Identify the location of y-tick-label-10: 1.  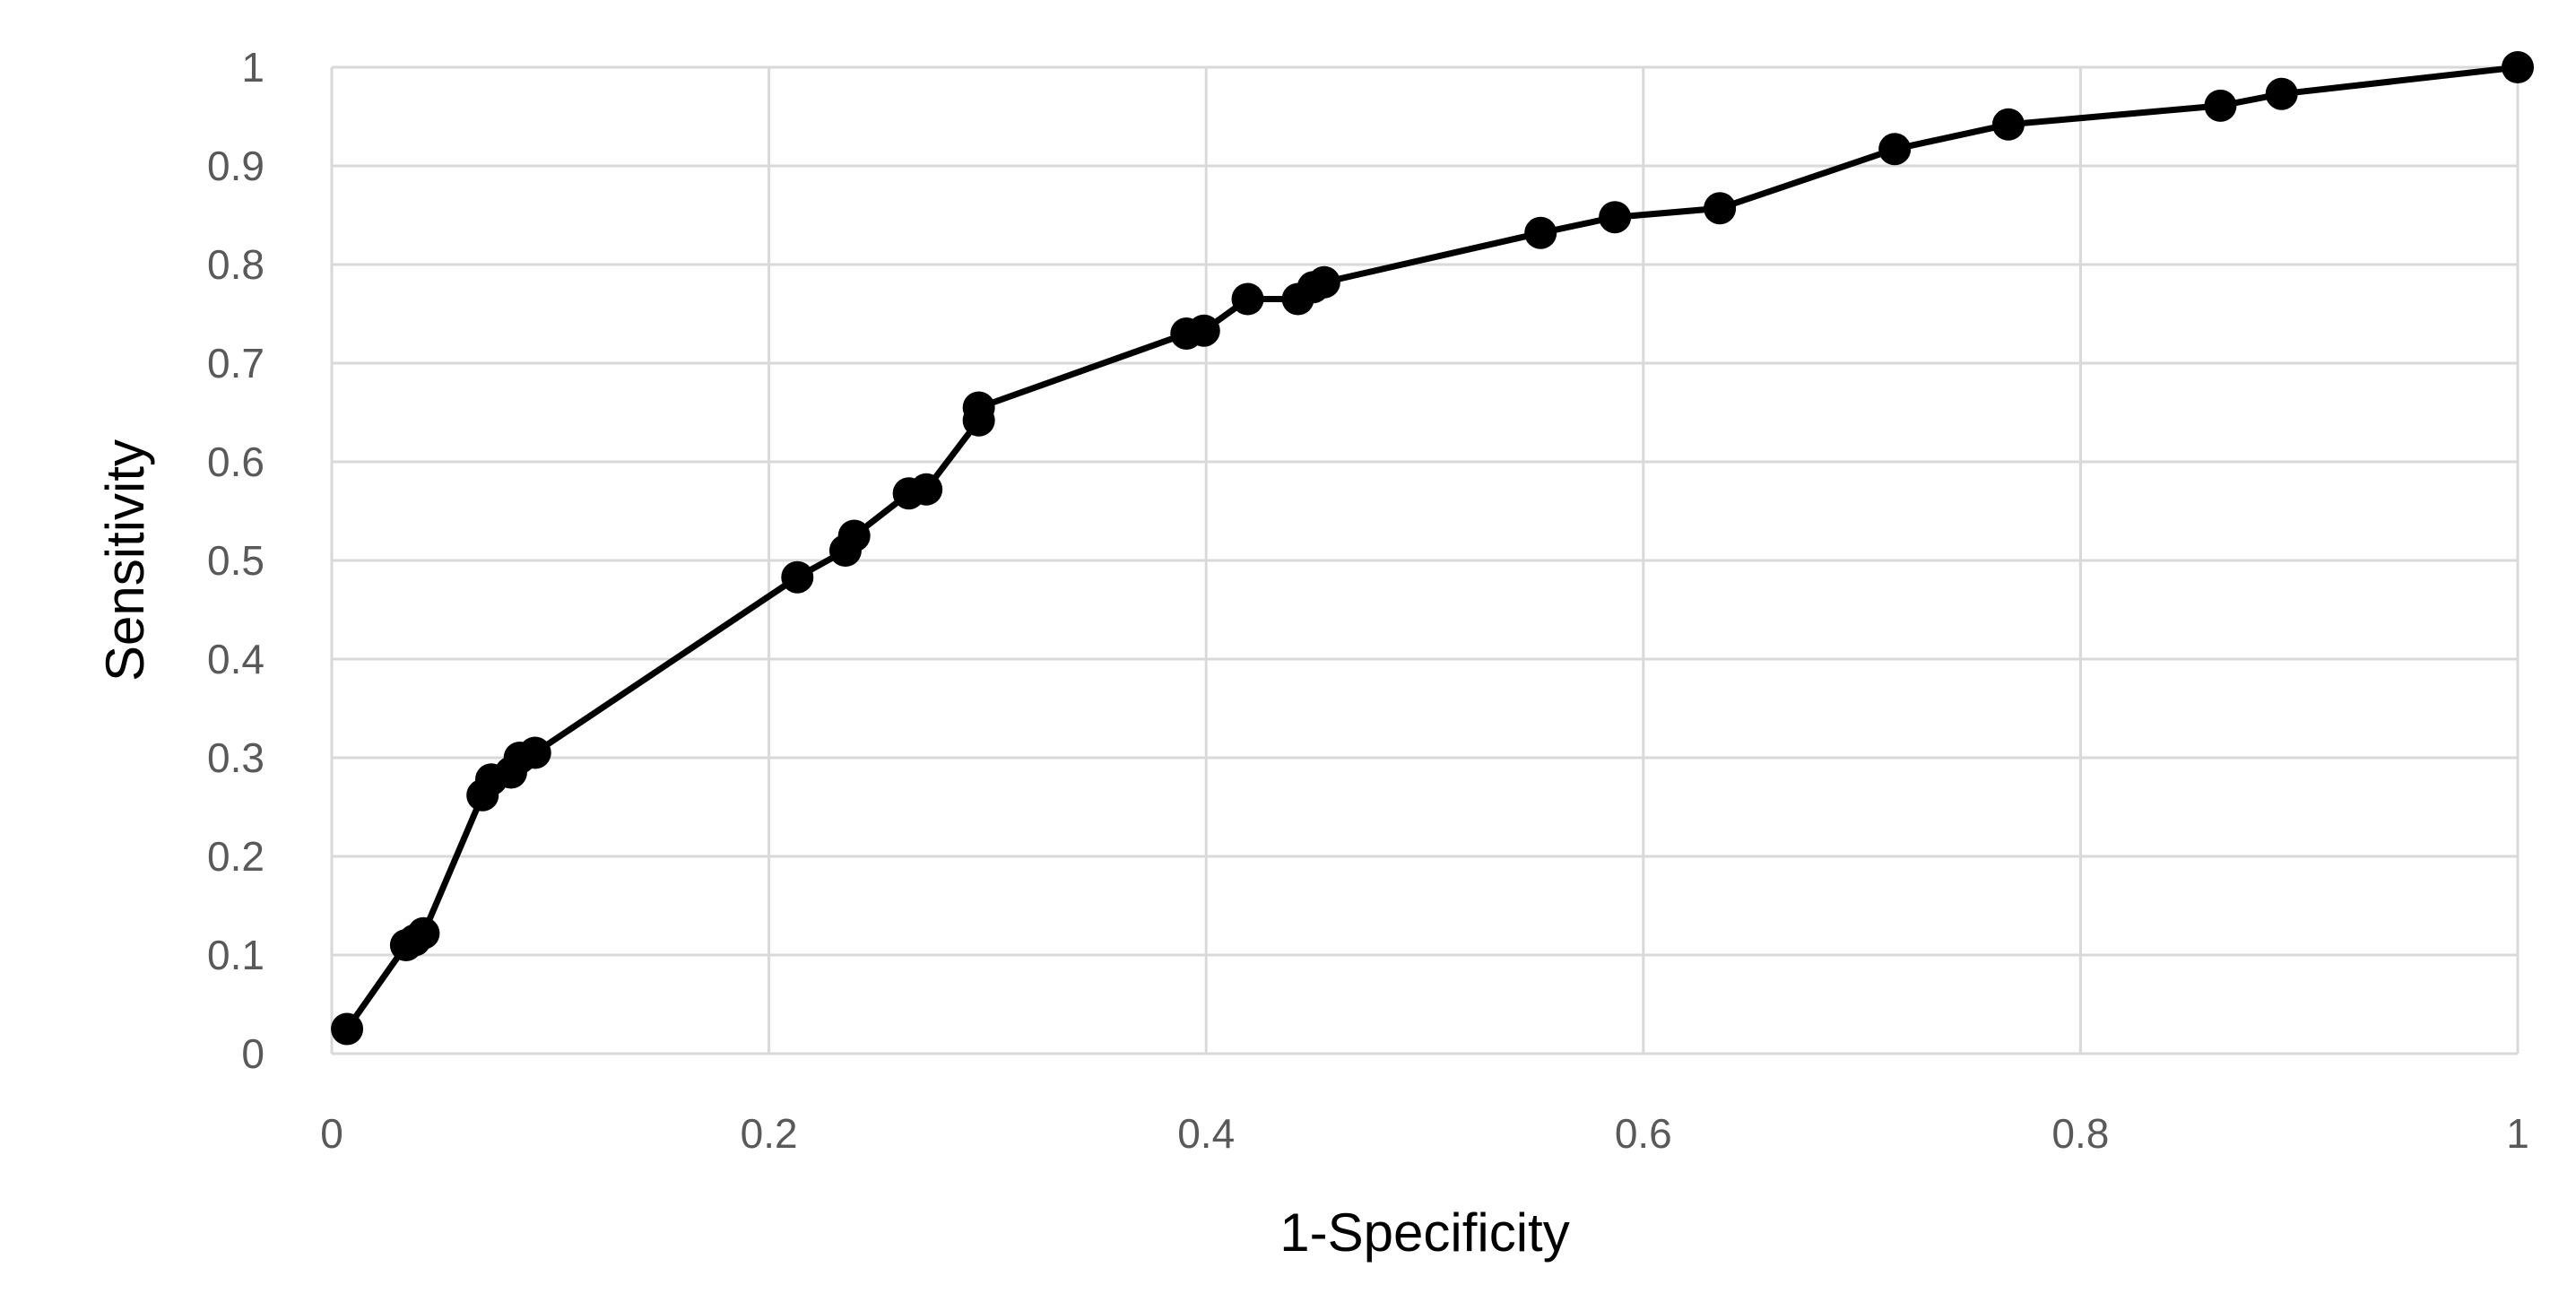
(253, 67).